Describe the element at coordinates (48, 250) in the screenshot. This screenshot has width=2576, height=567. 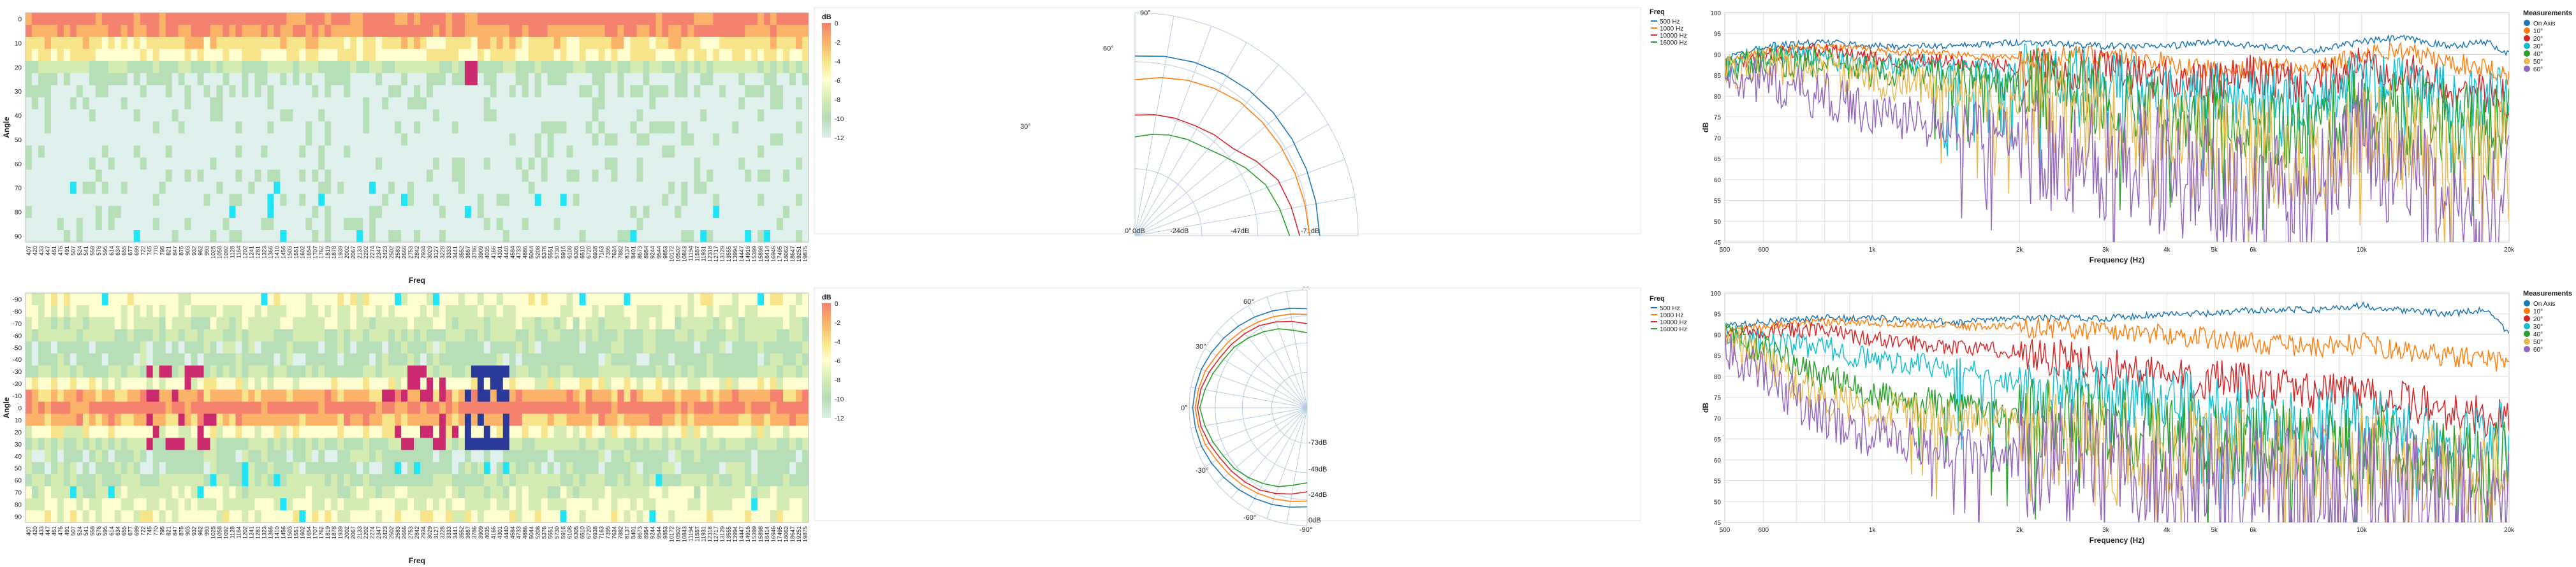
I see `heatmap-freq-tick: 447` at that location.